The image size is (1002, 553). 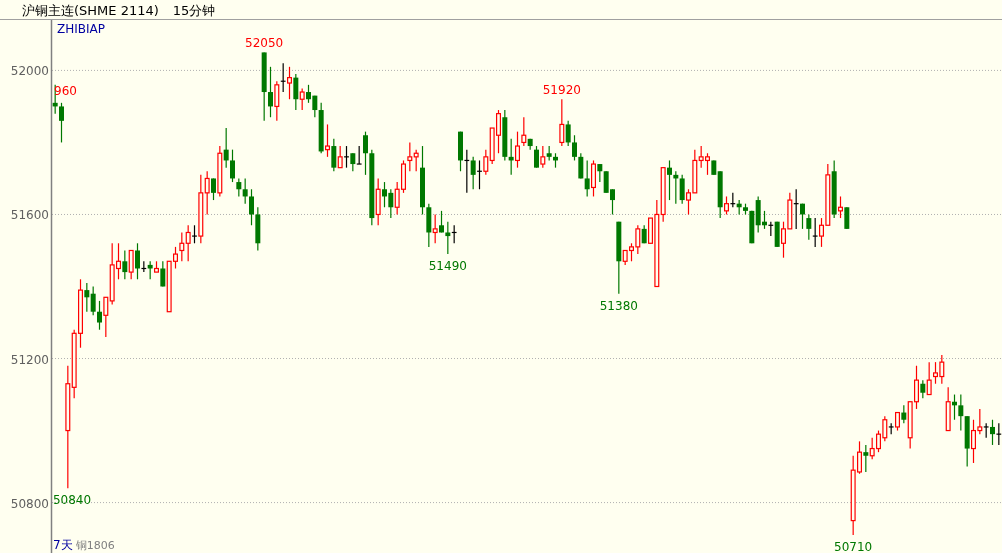 What do you see at coordinates (63, 545) in the screenshot?
I see `annotation: 7天` at bounding box center [63, 545].